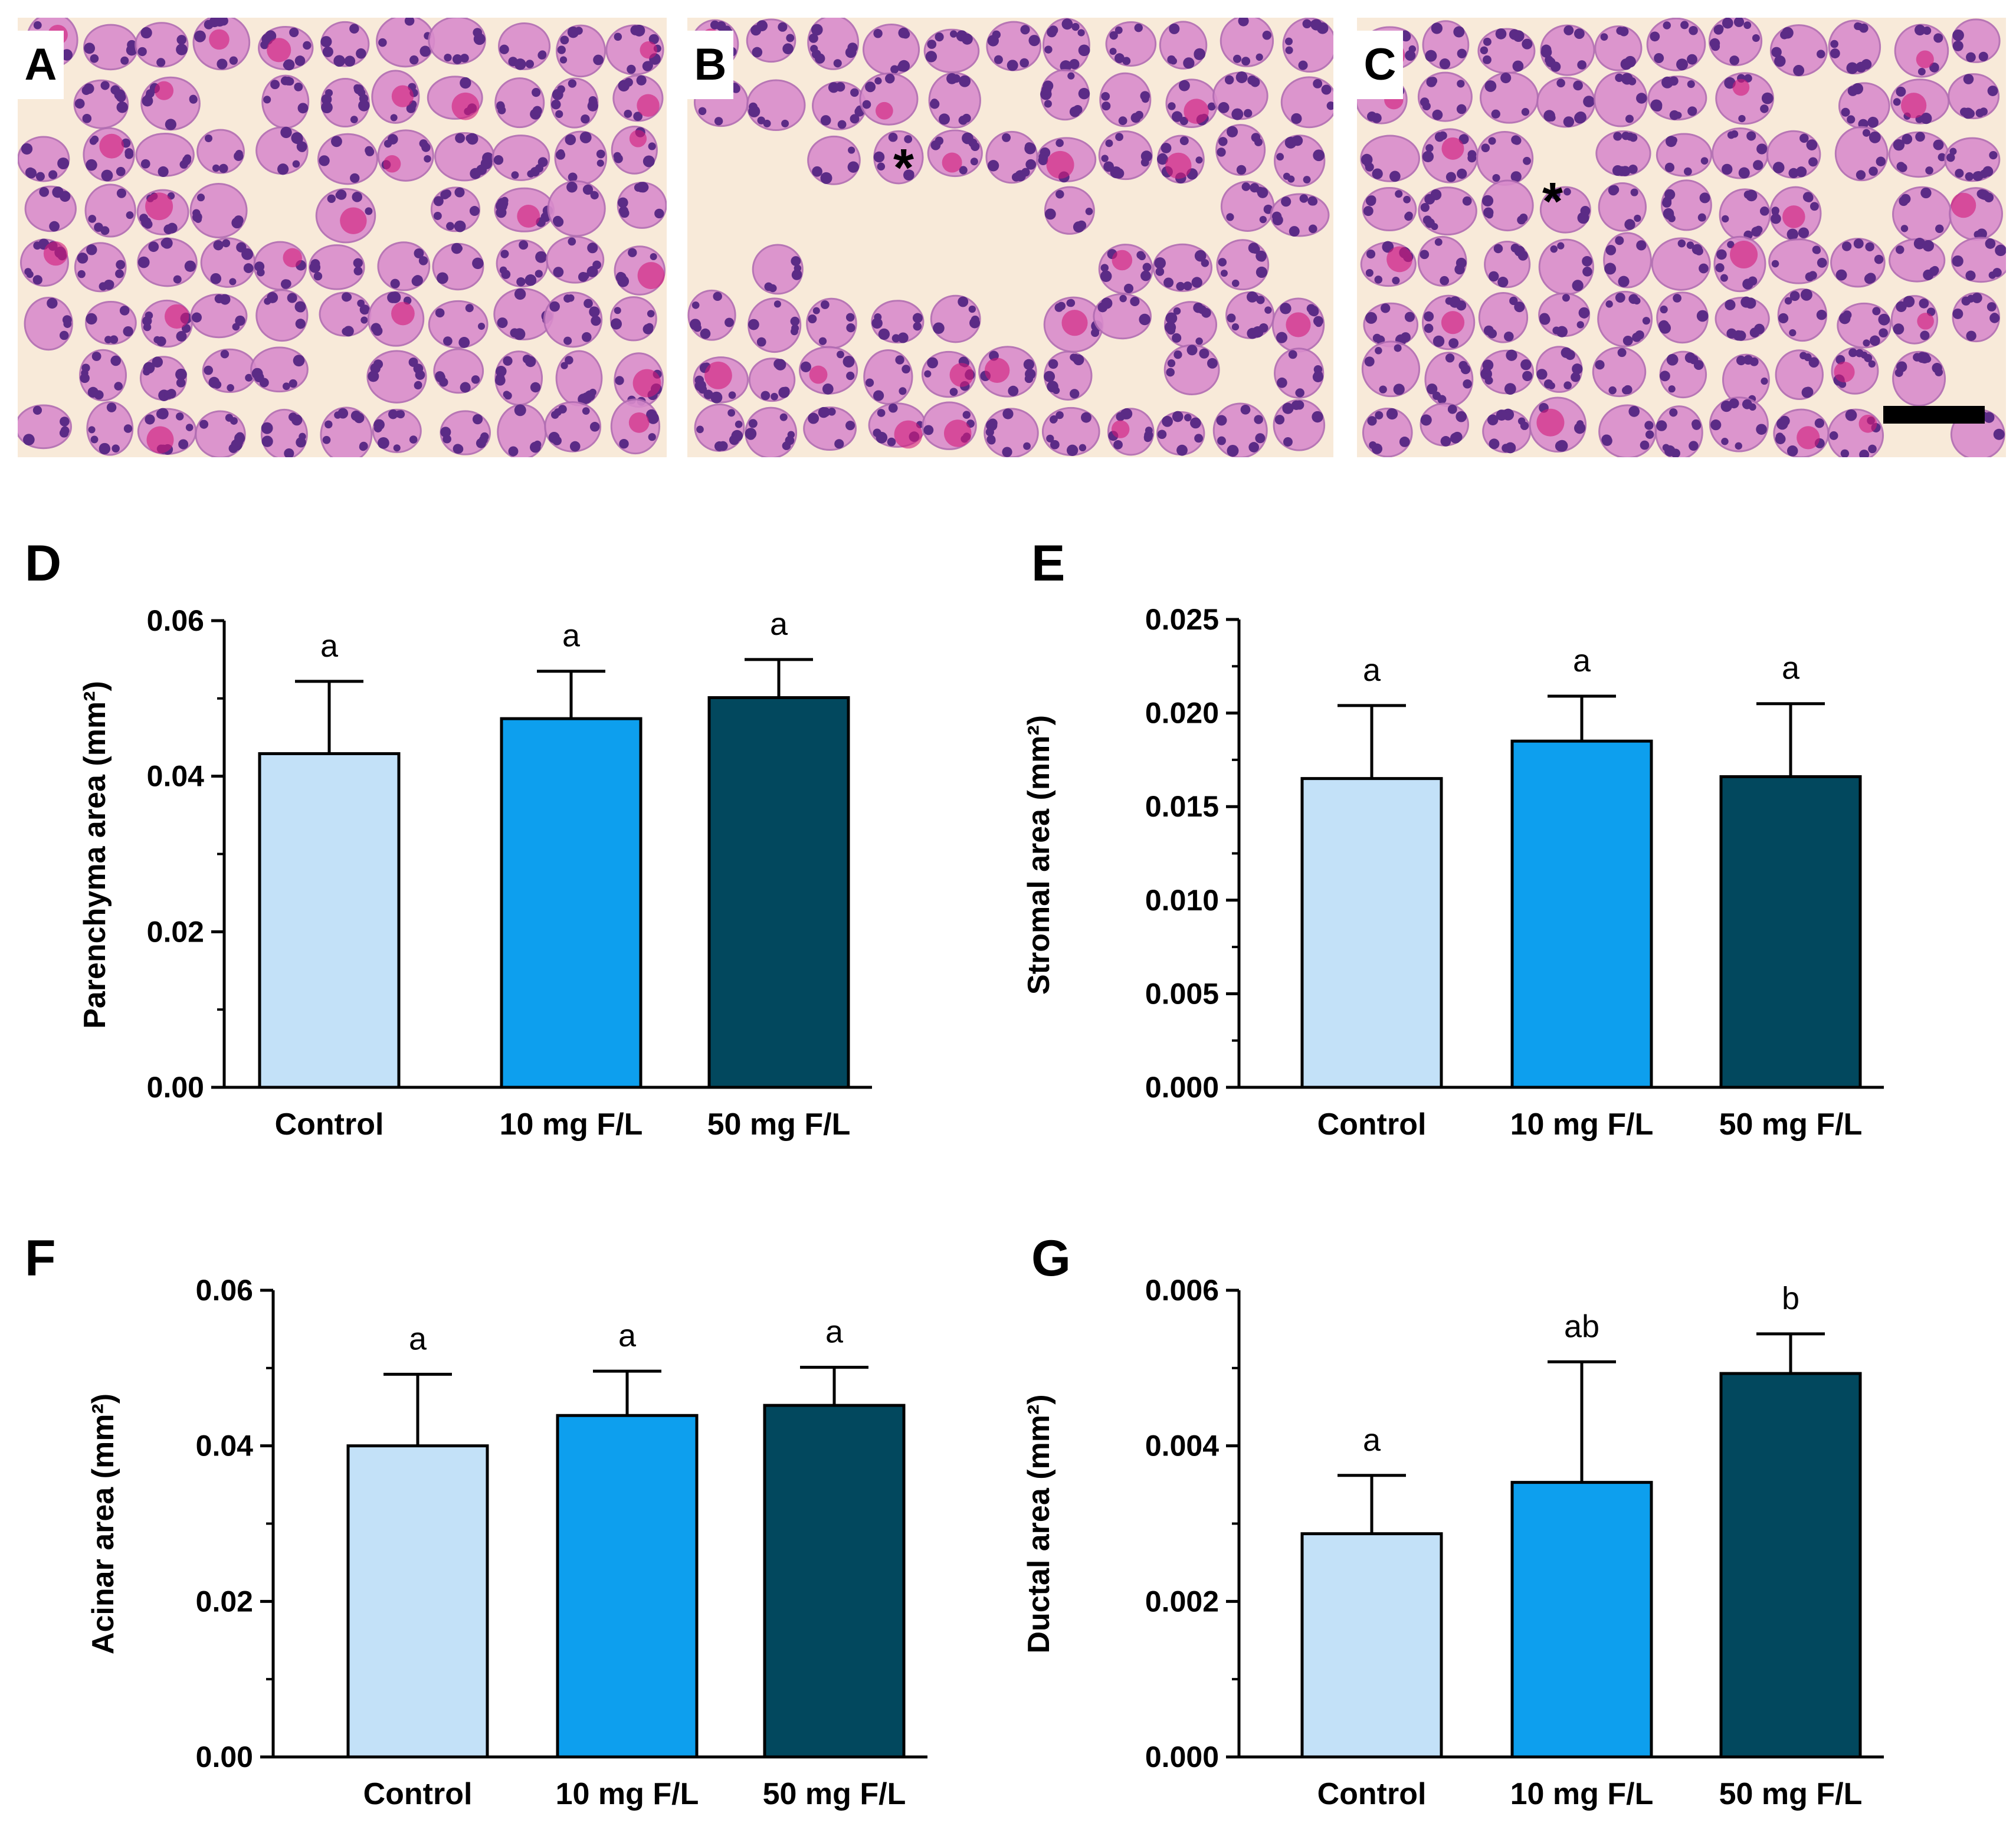  I want to click on x-tick-label: Control, so click(329, 1124).